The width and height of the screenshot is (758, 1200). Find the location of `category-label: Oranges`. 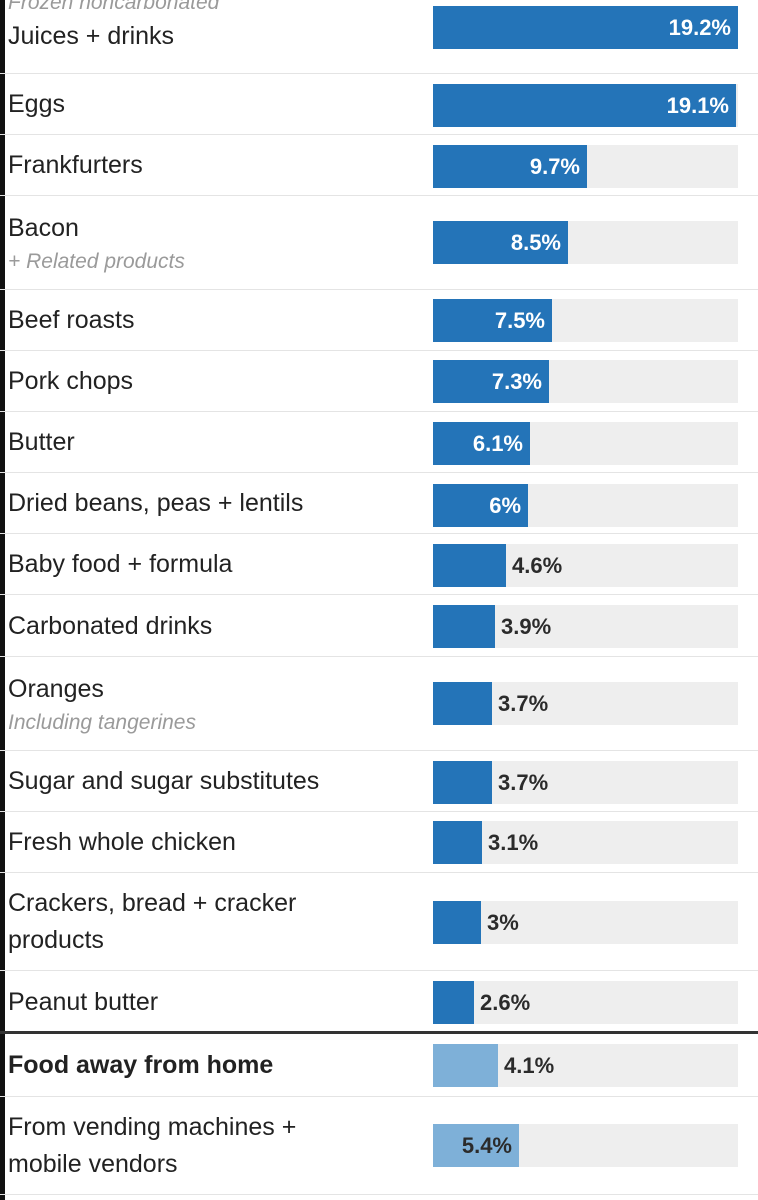

category-label: Oranges is located at coordinates (56, 688).